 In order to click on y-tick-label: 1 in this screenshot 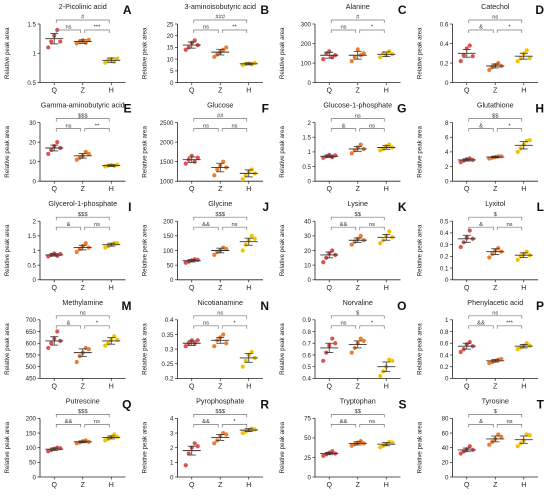, I will do `click(447, 320)`.